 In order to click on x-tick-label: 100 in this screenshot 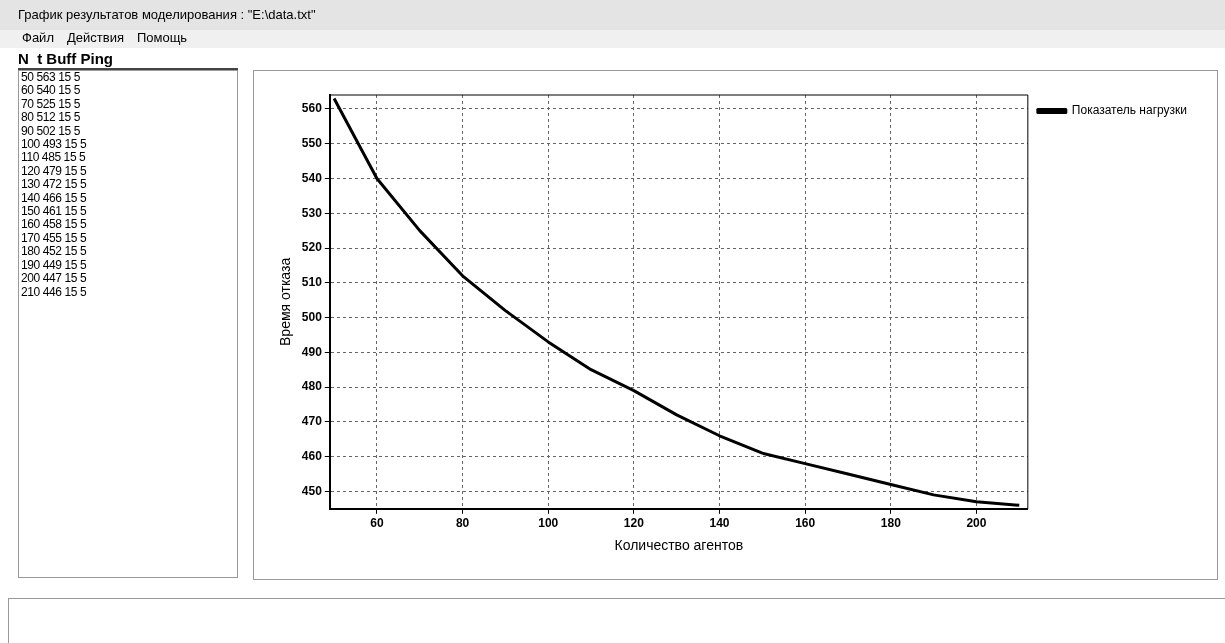, I will do `click(548, 523)`.